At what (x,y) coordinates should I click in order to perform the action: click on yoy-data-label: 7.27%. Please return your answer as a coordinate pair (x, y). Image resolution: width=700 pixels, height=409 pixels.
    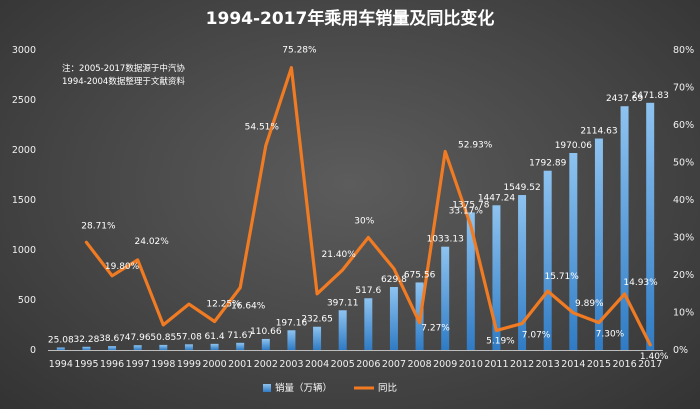
    Looking at the image, I should click on (435, 329).